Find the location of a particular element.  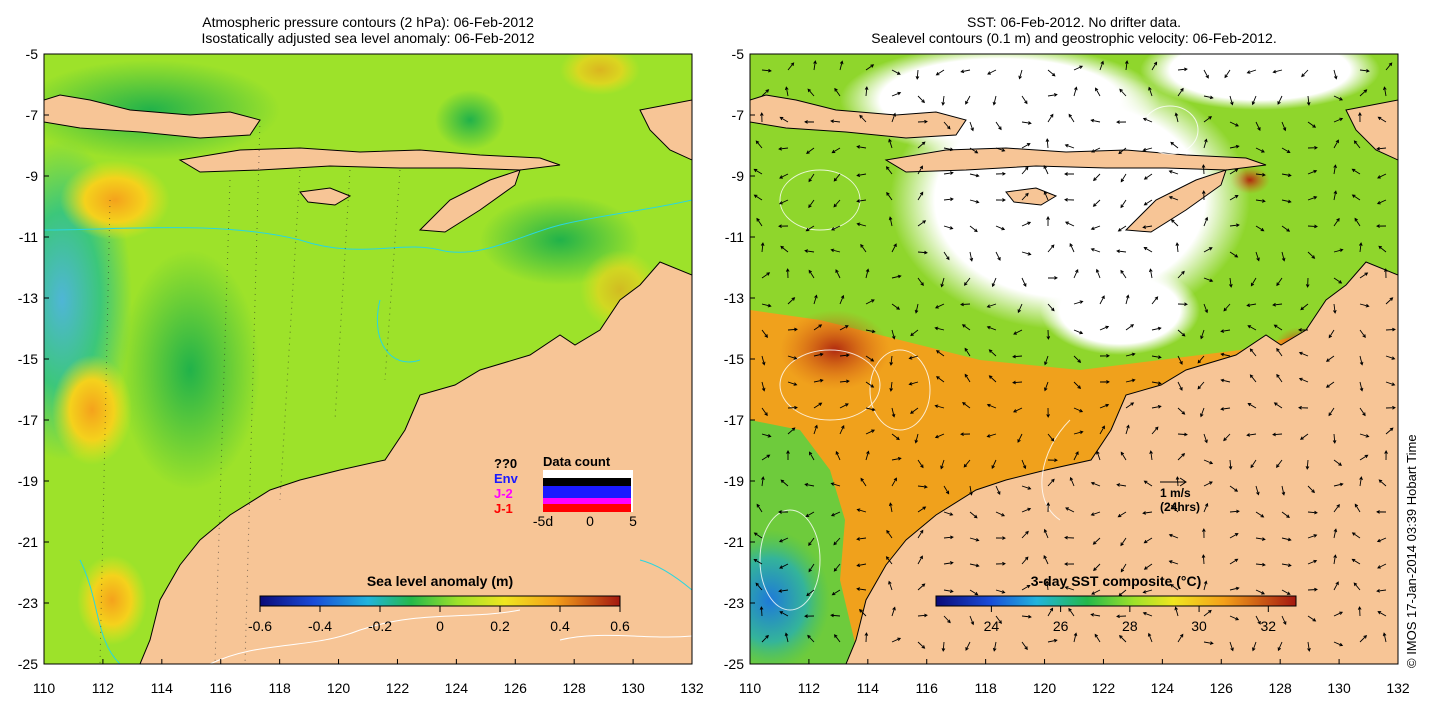

data-count-legend-entry: ??0 is located at coordinates (506, 463).